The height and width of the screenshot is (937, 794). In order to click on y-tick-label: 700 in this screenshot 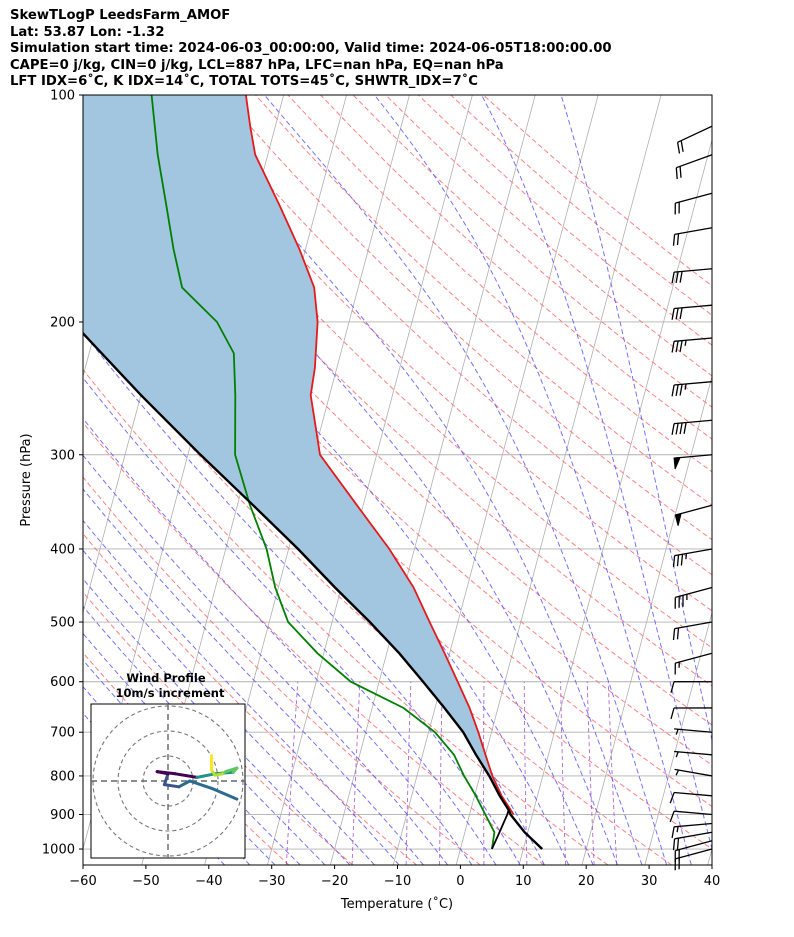, I will do `click(62, 733)`.